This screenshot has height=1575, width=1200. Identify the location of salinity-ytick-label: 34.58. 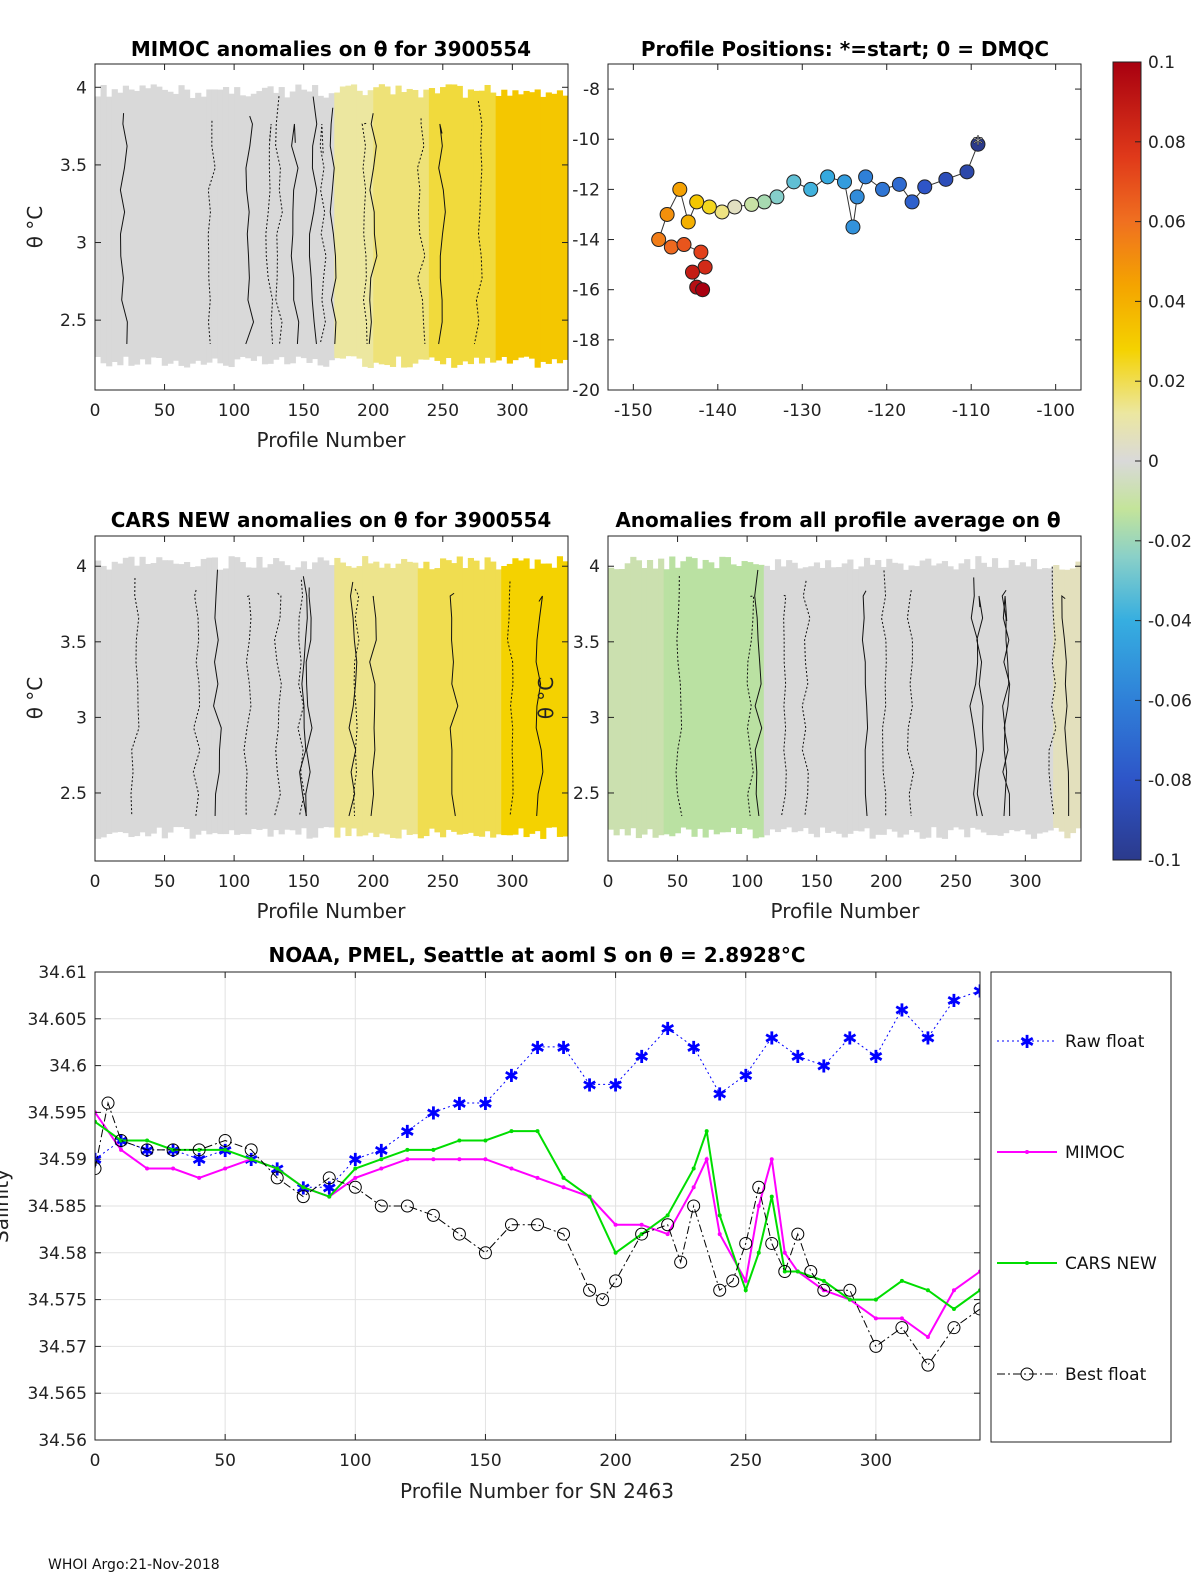
(62, 1254).